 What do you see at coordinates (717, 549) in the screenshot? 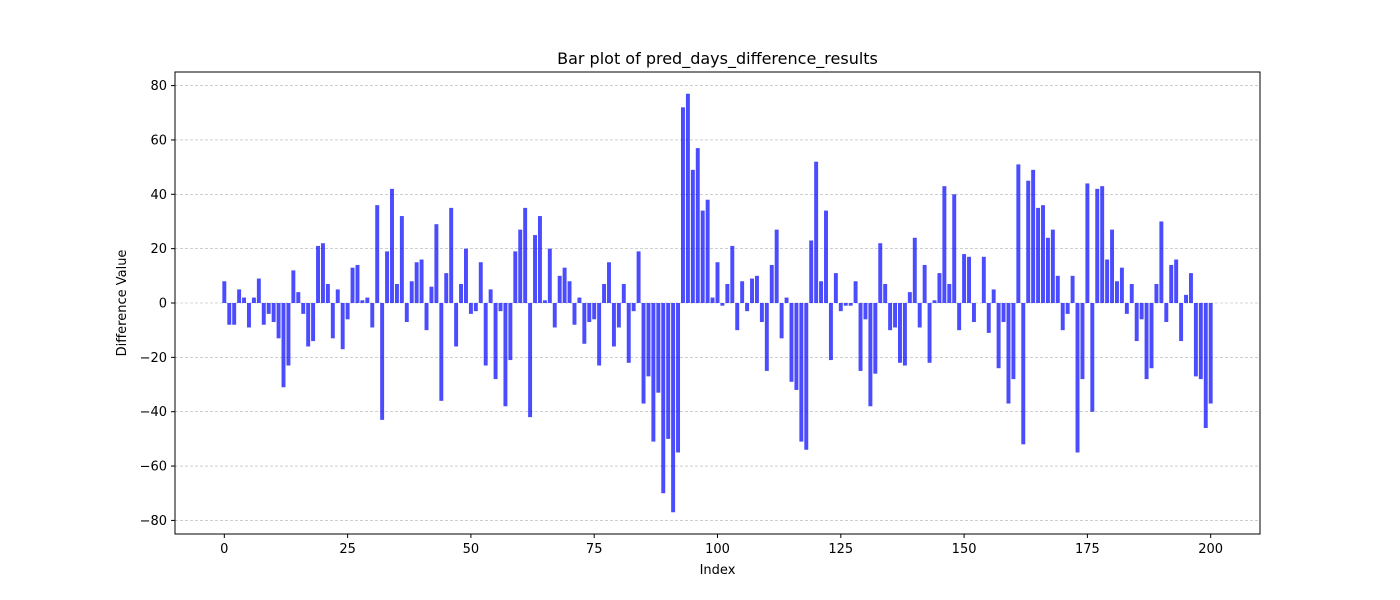
I see `x-tick-label: 100` at bounding box center [717, 549].